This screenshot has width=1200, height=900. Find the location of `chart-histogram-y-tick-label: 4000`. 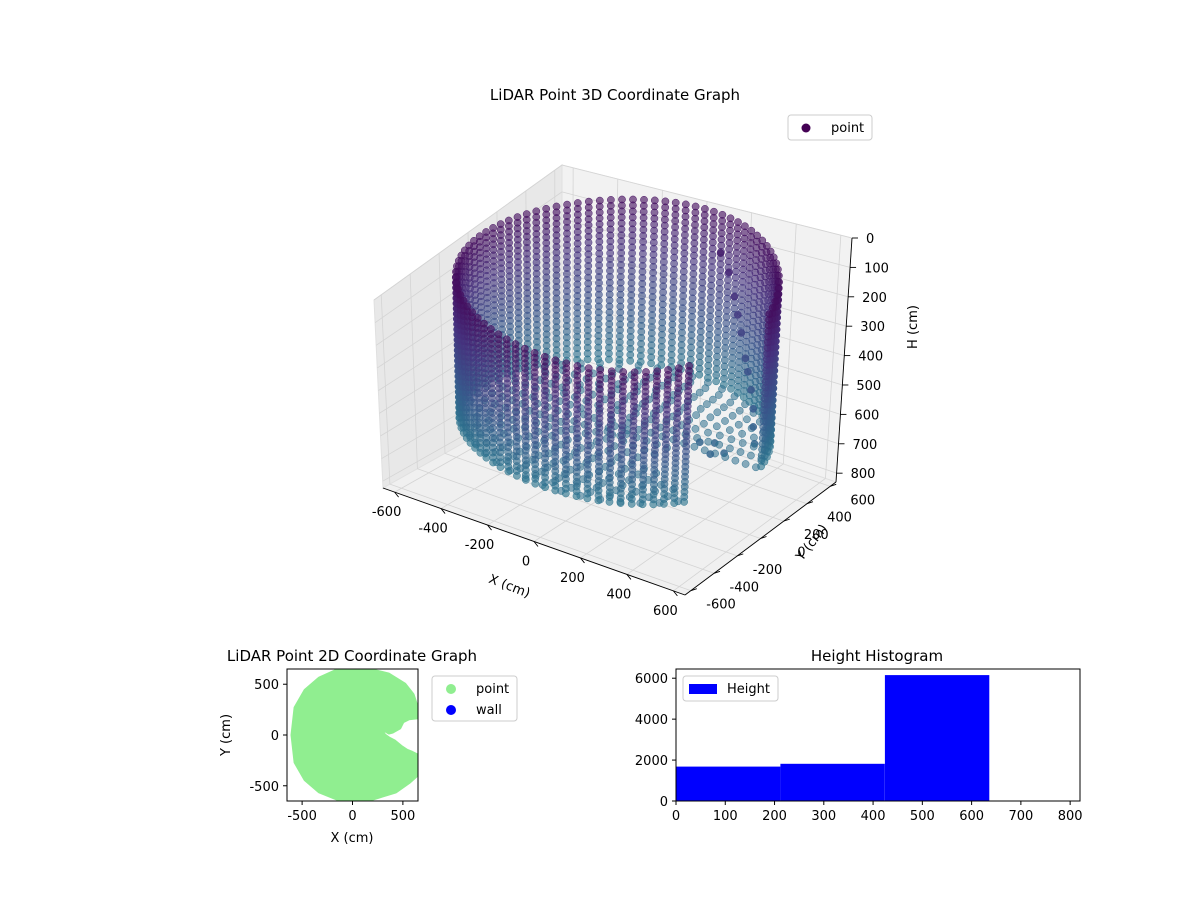

chart-histogram-y-tick-label: 4000 is located at coordinates (651, 720).